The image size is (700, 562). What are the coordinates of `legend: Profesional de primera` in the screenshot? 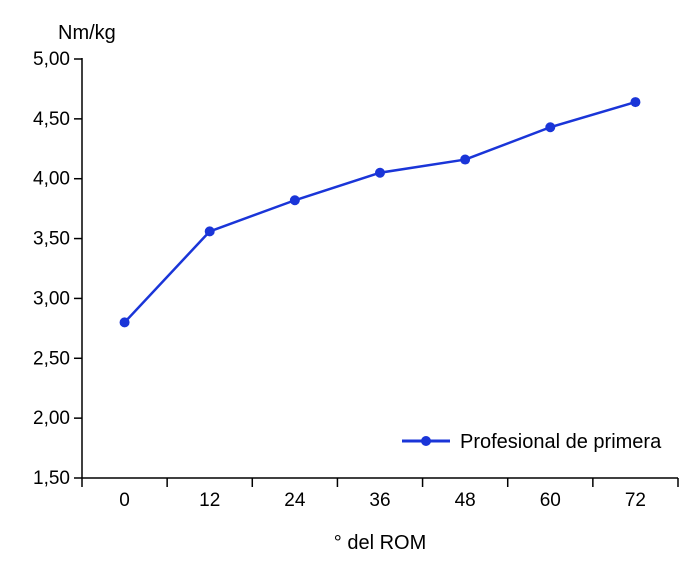 It's located at (532, 442).